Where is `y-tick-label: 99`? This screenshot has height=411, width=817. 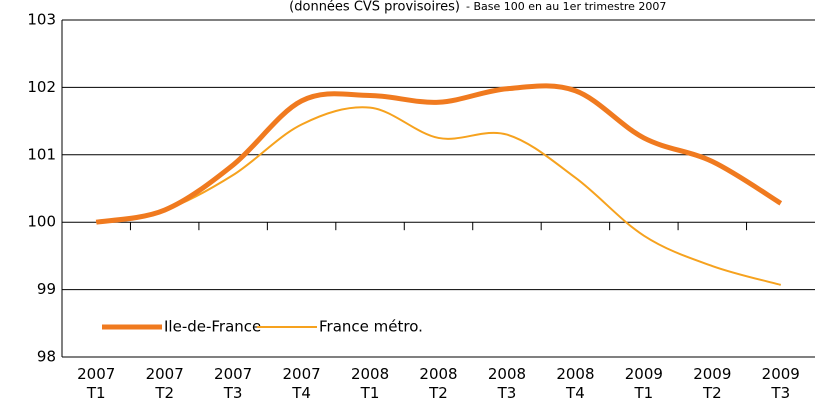 y-tick-label: 99 is located at coordinates (46, 289).